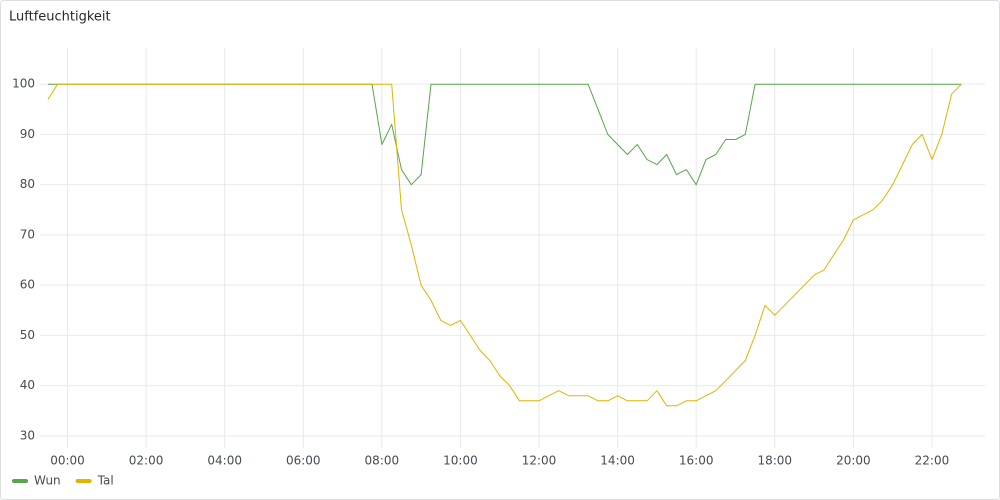 This screenshot has height=500, width=1000. I want to click on x-tick-label: 00:00, so click(67, 461).